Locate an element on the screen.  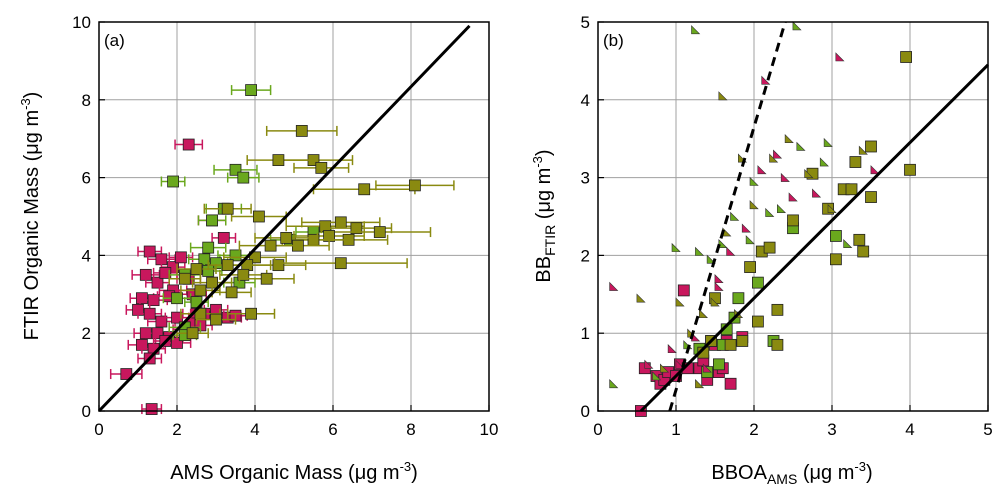
panel-a-x-tick-label: 10 is located at coordinates (489, 429).